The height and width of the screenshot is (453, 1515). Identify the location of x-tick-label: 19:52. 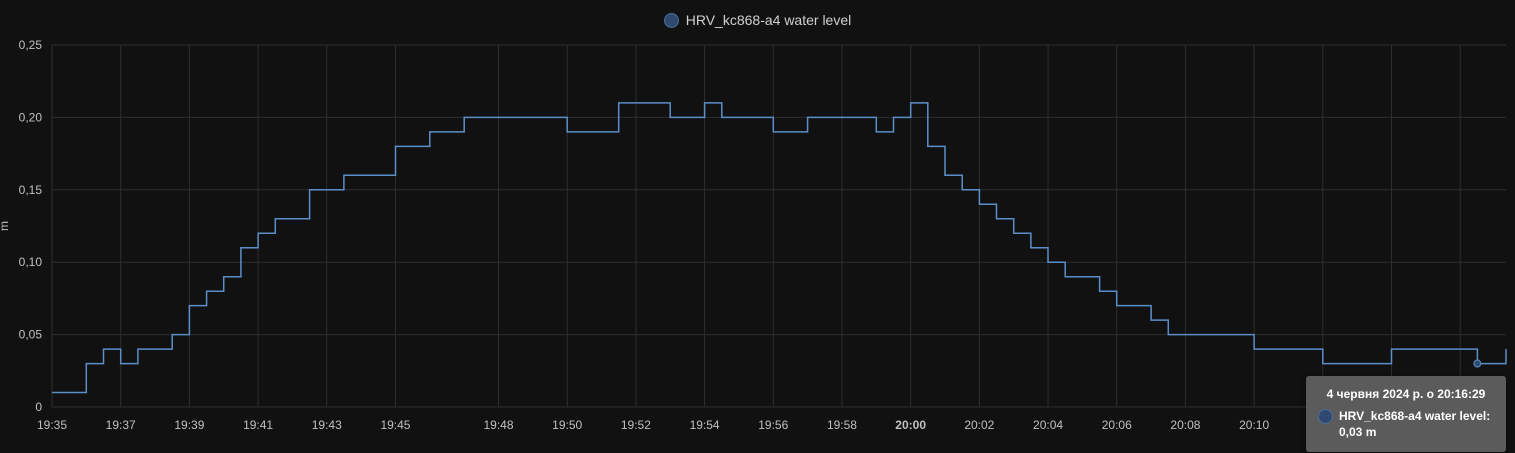
(636, 425).